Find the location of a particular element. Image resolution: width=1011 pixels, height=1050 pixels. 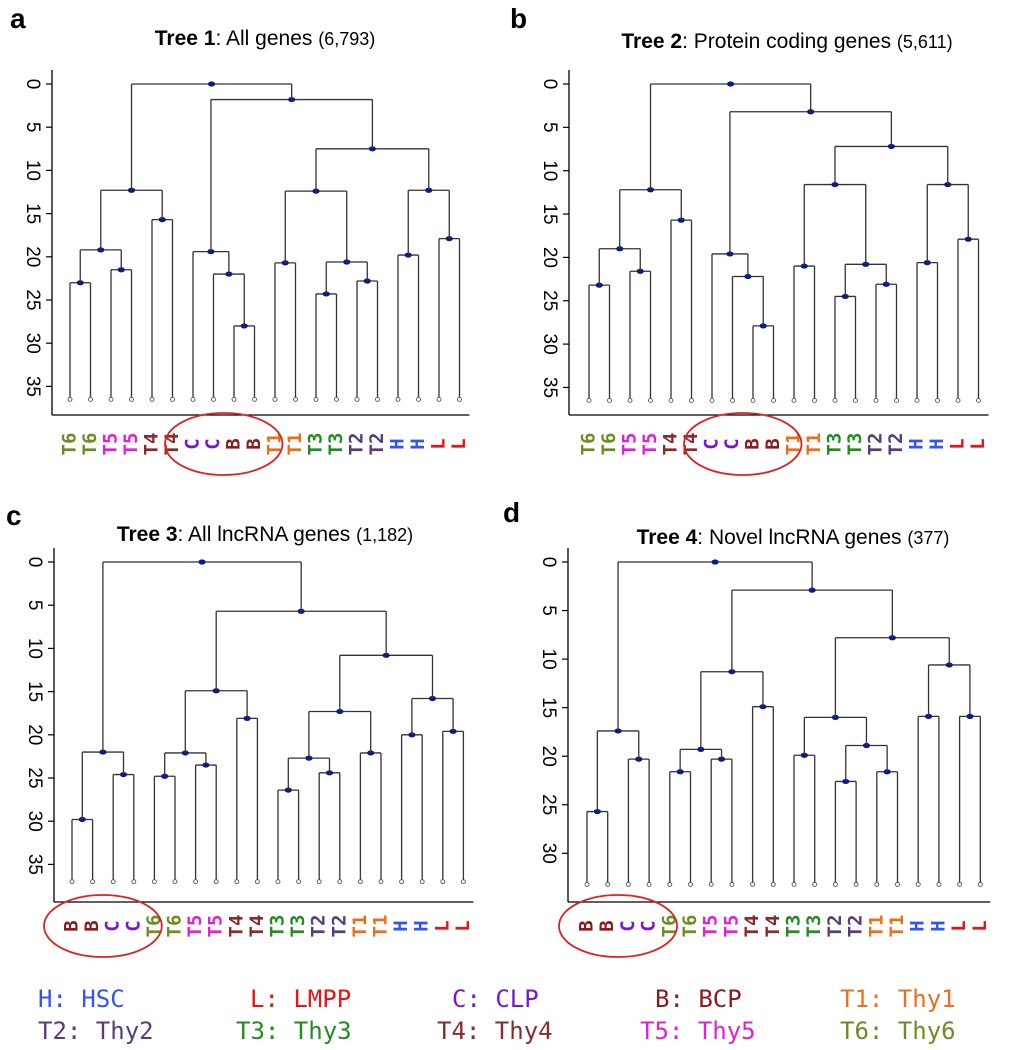

title-tree-name: Tree 4 is located at coordinates (667, 537).